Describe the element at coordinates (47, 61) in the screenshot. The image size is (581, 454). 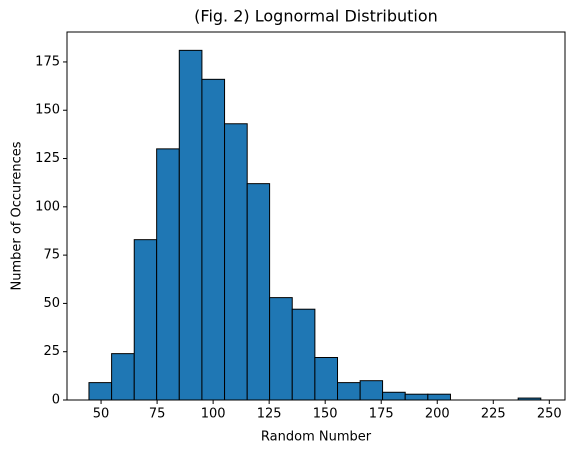
I see `y-tick-label: 175` at that location.